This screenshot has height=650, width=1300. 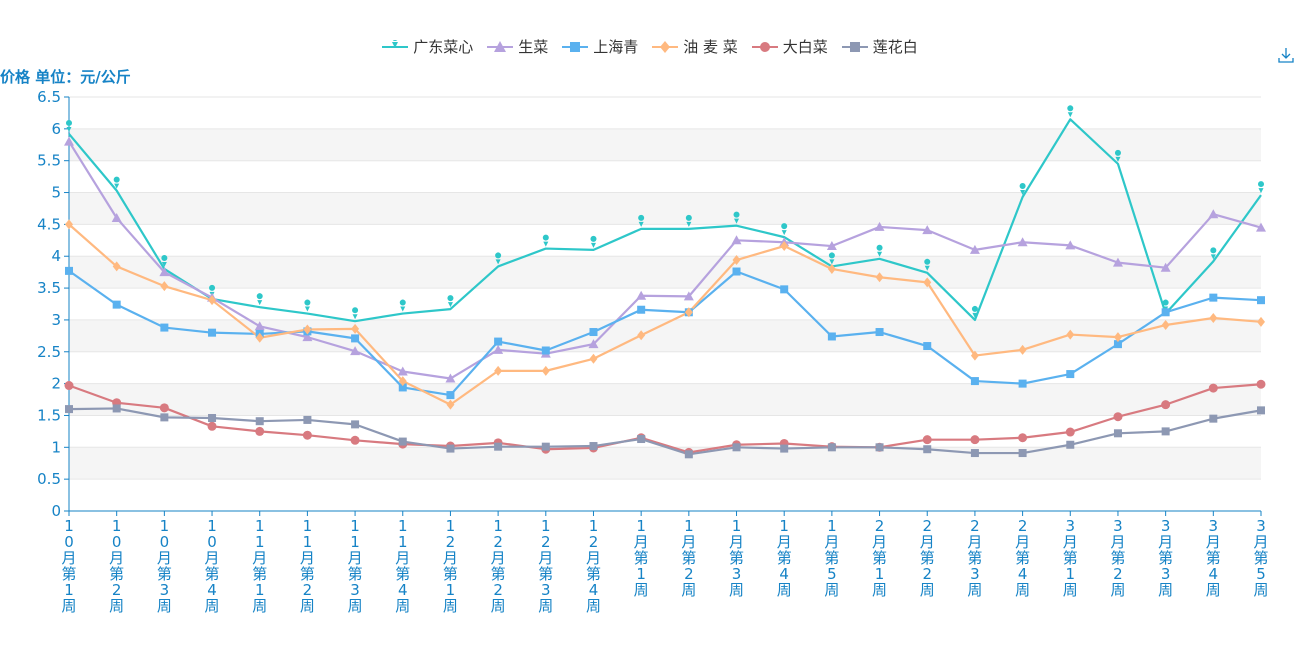 What do you see at coordinates (355, 566) in the screenshot?
I see `x-tick-label: 1 1 月第 3 周` at bounding box center [355, 566].